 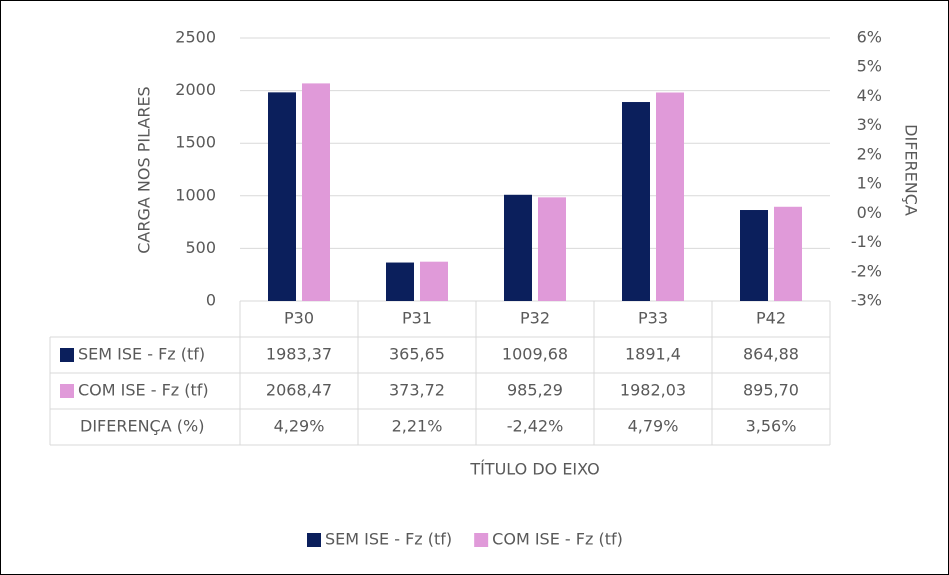 What do you see at coordinates (195, 89) in the screenshot?
I see `y-tick-label: 2000` at bounding box center [195, 89].